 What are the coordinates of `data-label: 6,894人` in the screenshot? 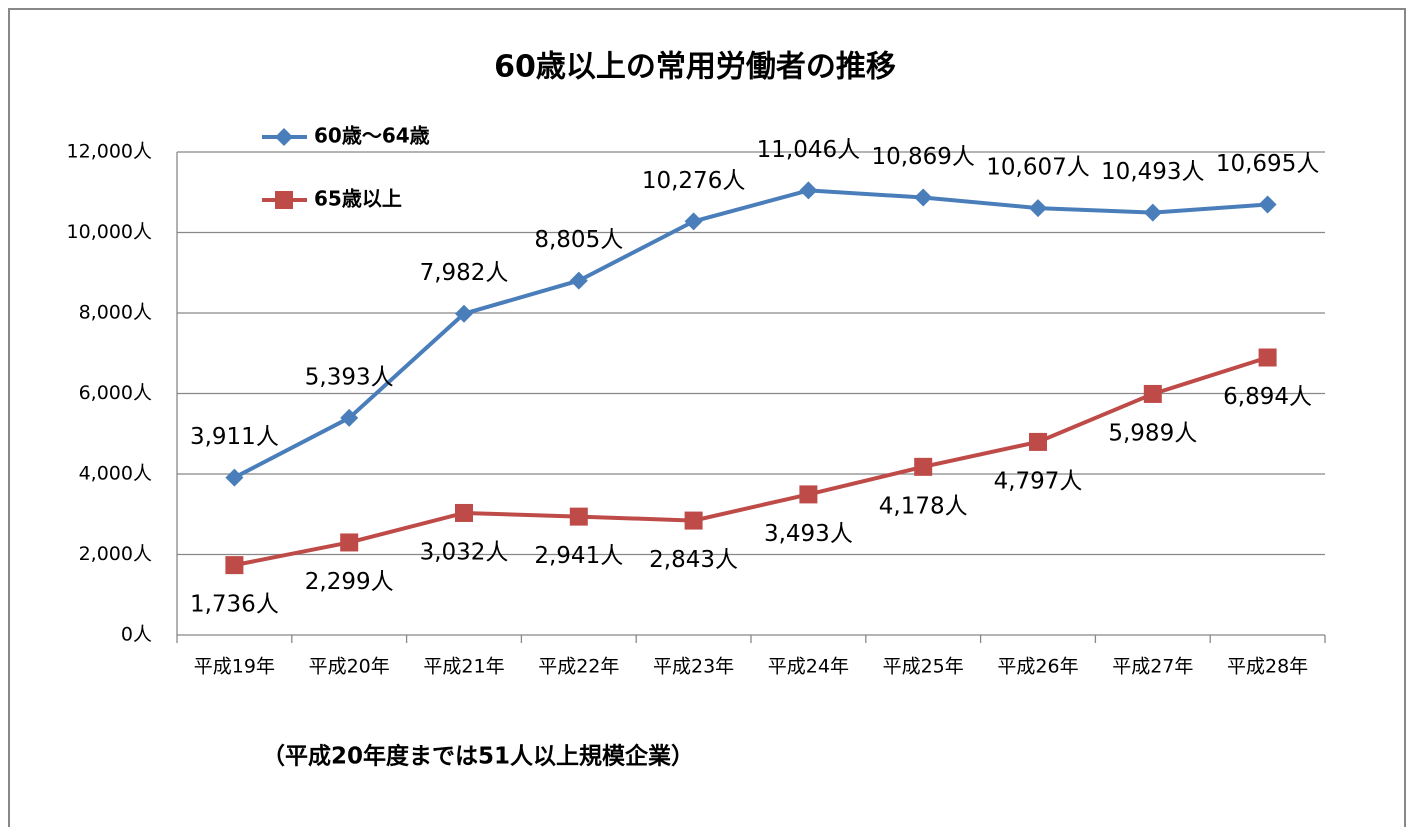 It's located at (1267, 397).